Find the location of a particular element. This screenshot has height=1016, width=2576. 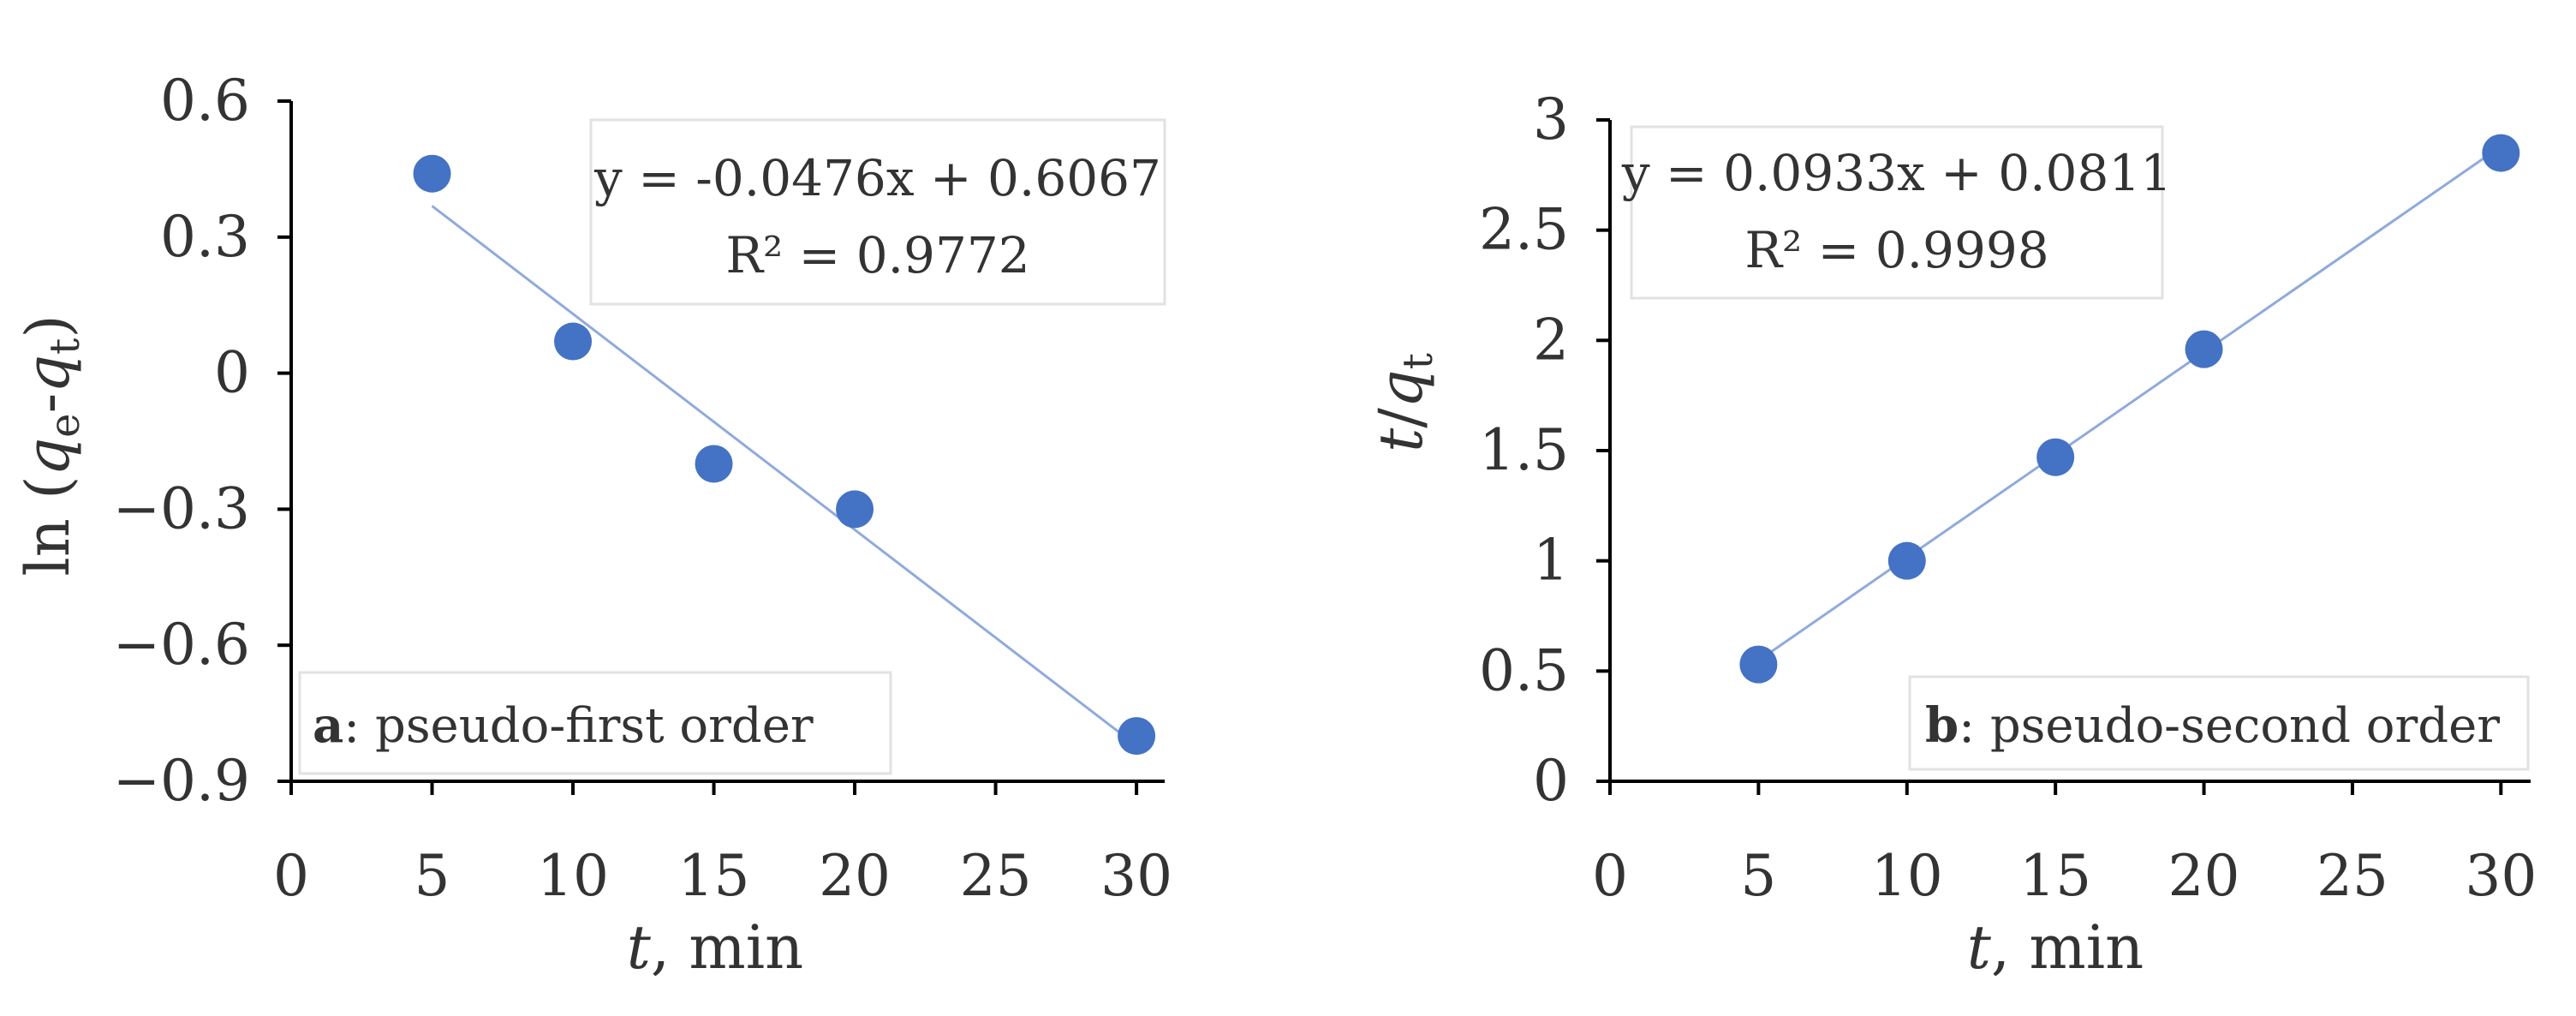

panel-caption-text-b: : pseudo-second order is located at coordinates (2229, 726).